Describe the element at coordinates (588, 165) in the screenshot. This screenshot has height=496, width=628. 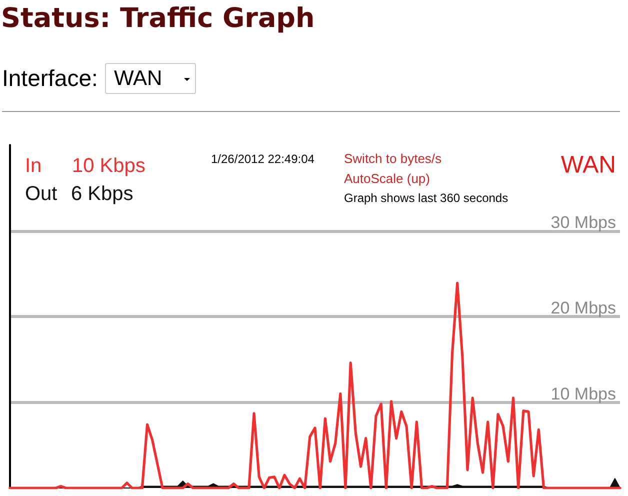
I see `annotation: WAN` at that location.